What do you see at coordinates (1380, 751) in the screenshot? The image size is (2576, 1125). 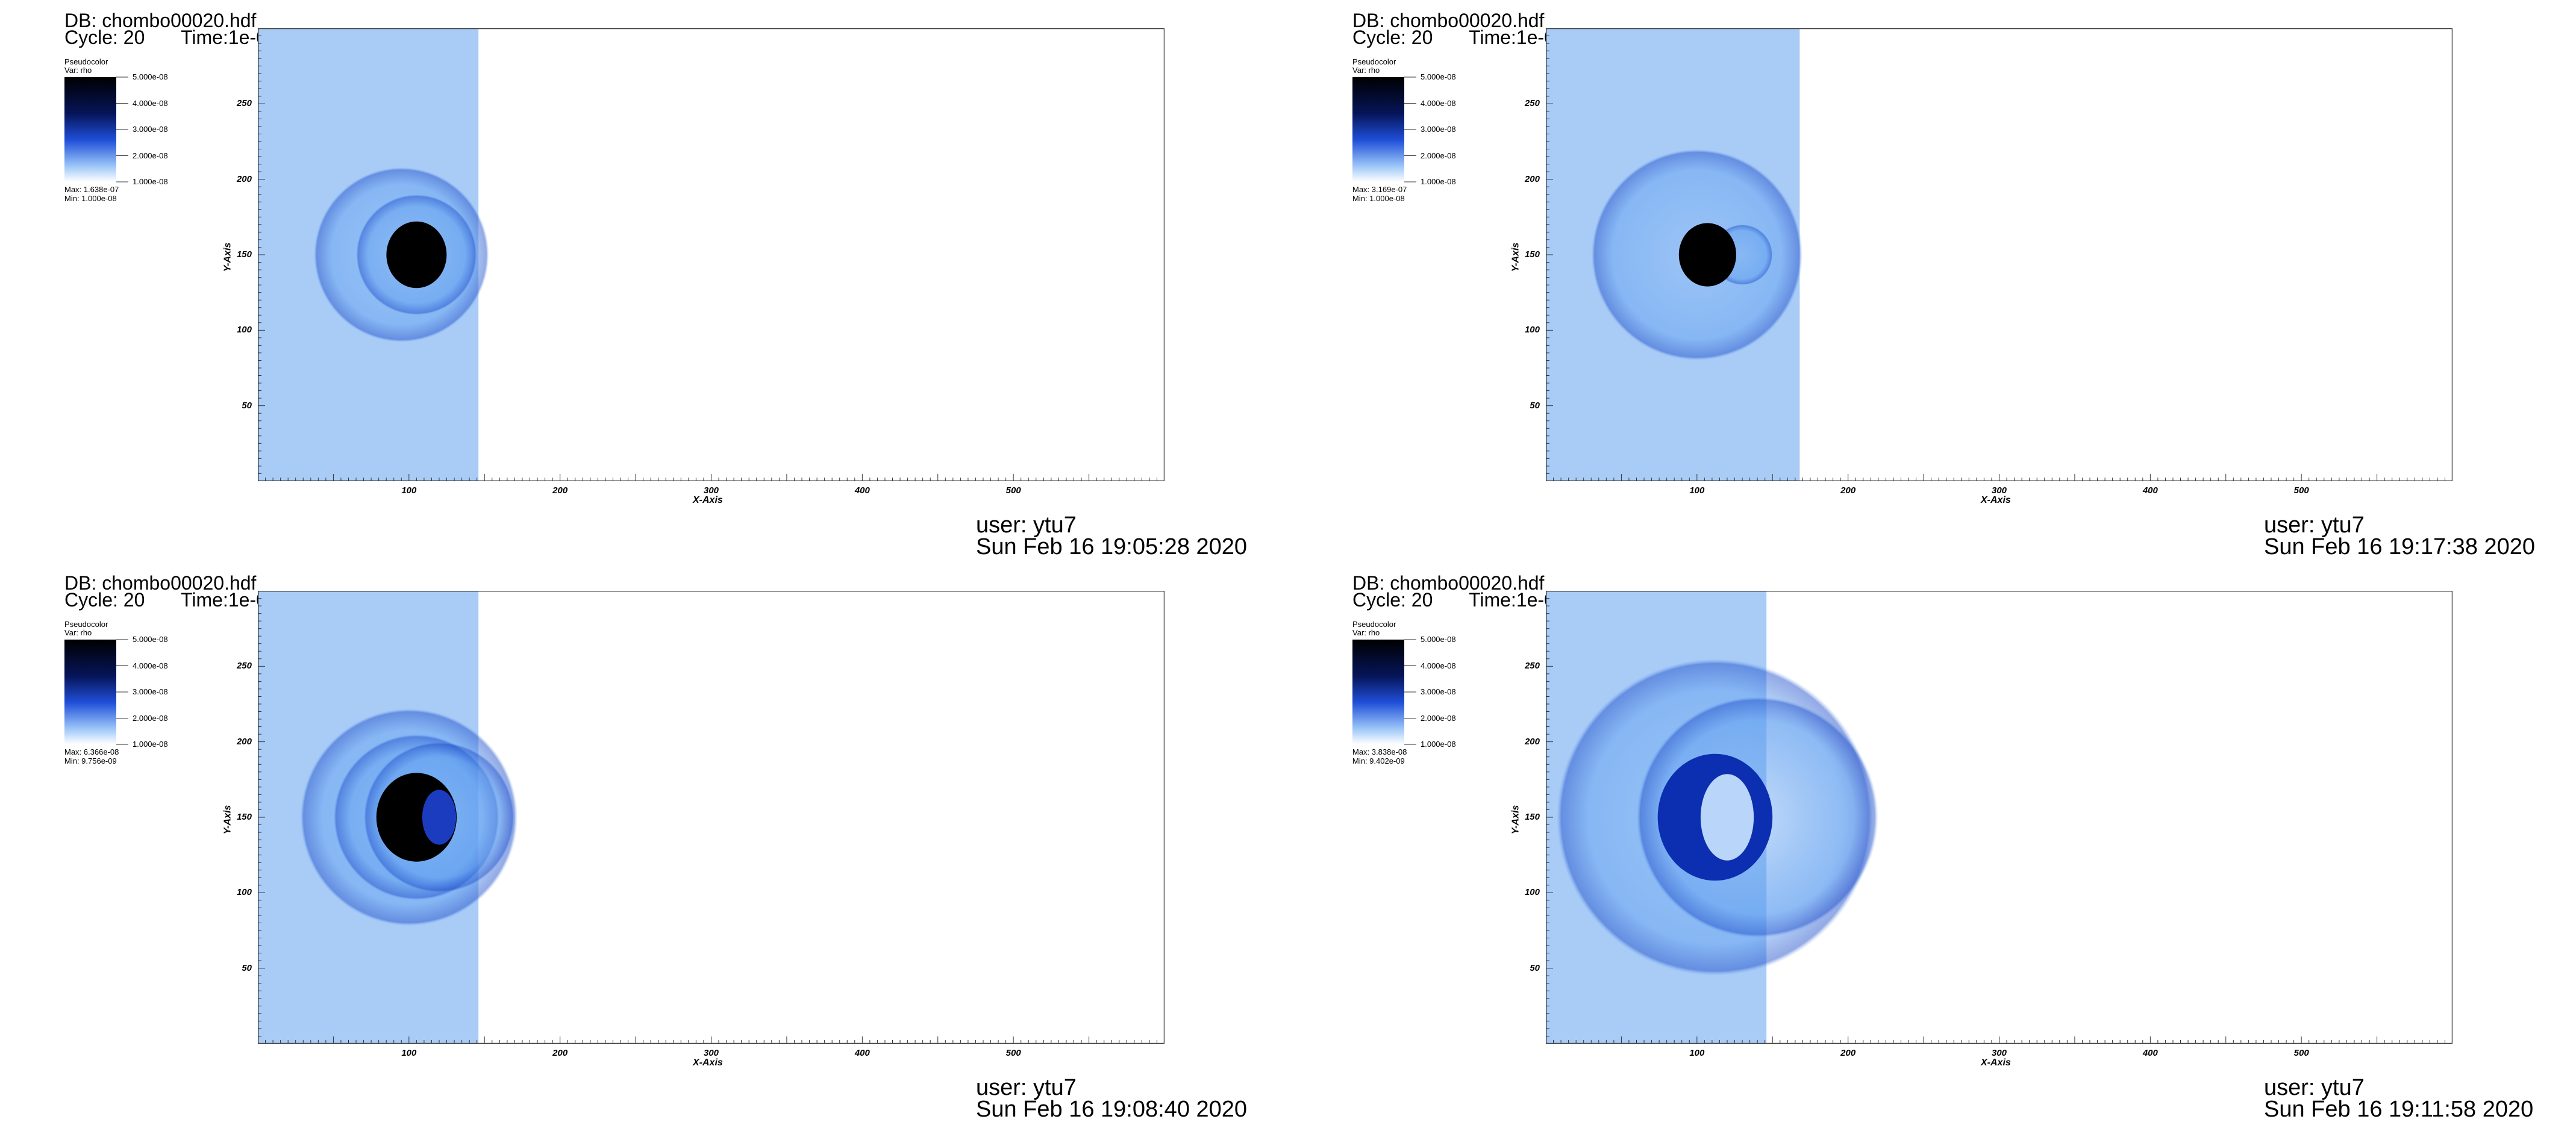 I see `max-value: Max: 3.838e-08` at bounding box center [1380, 751].